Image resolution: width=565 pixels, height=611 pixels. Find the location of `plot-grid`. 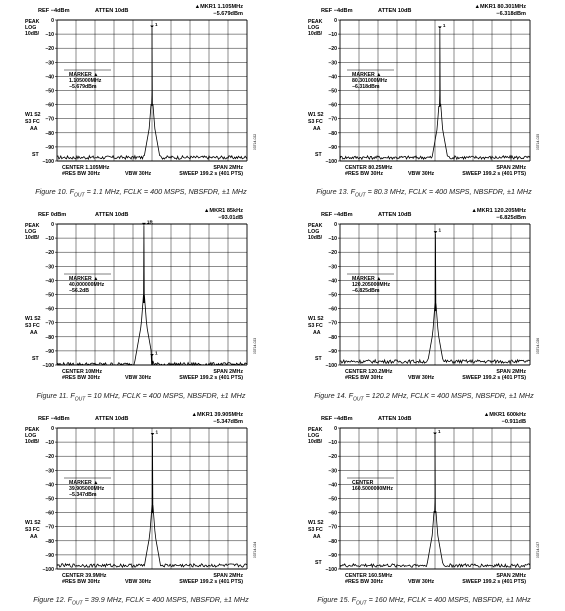

plot-grid is located at coordinates (152, 90).